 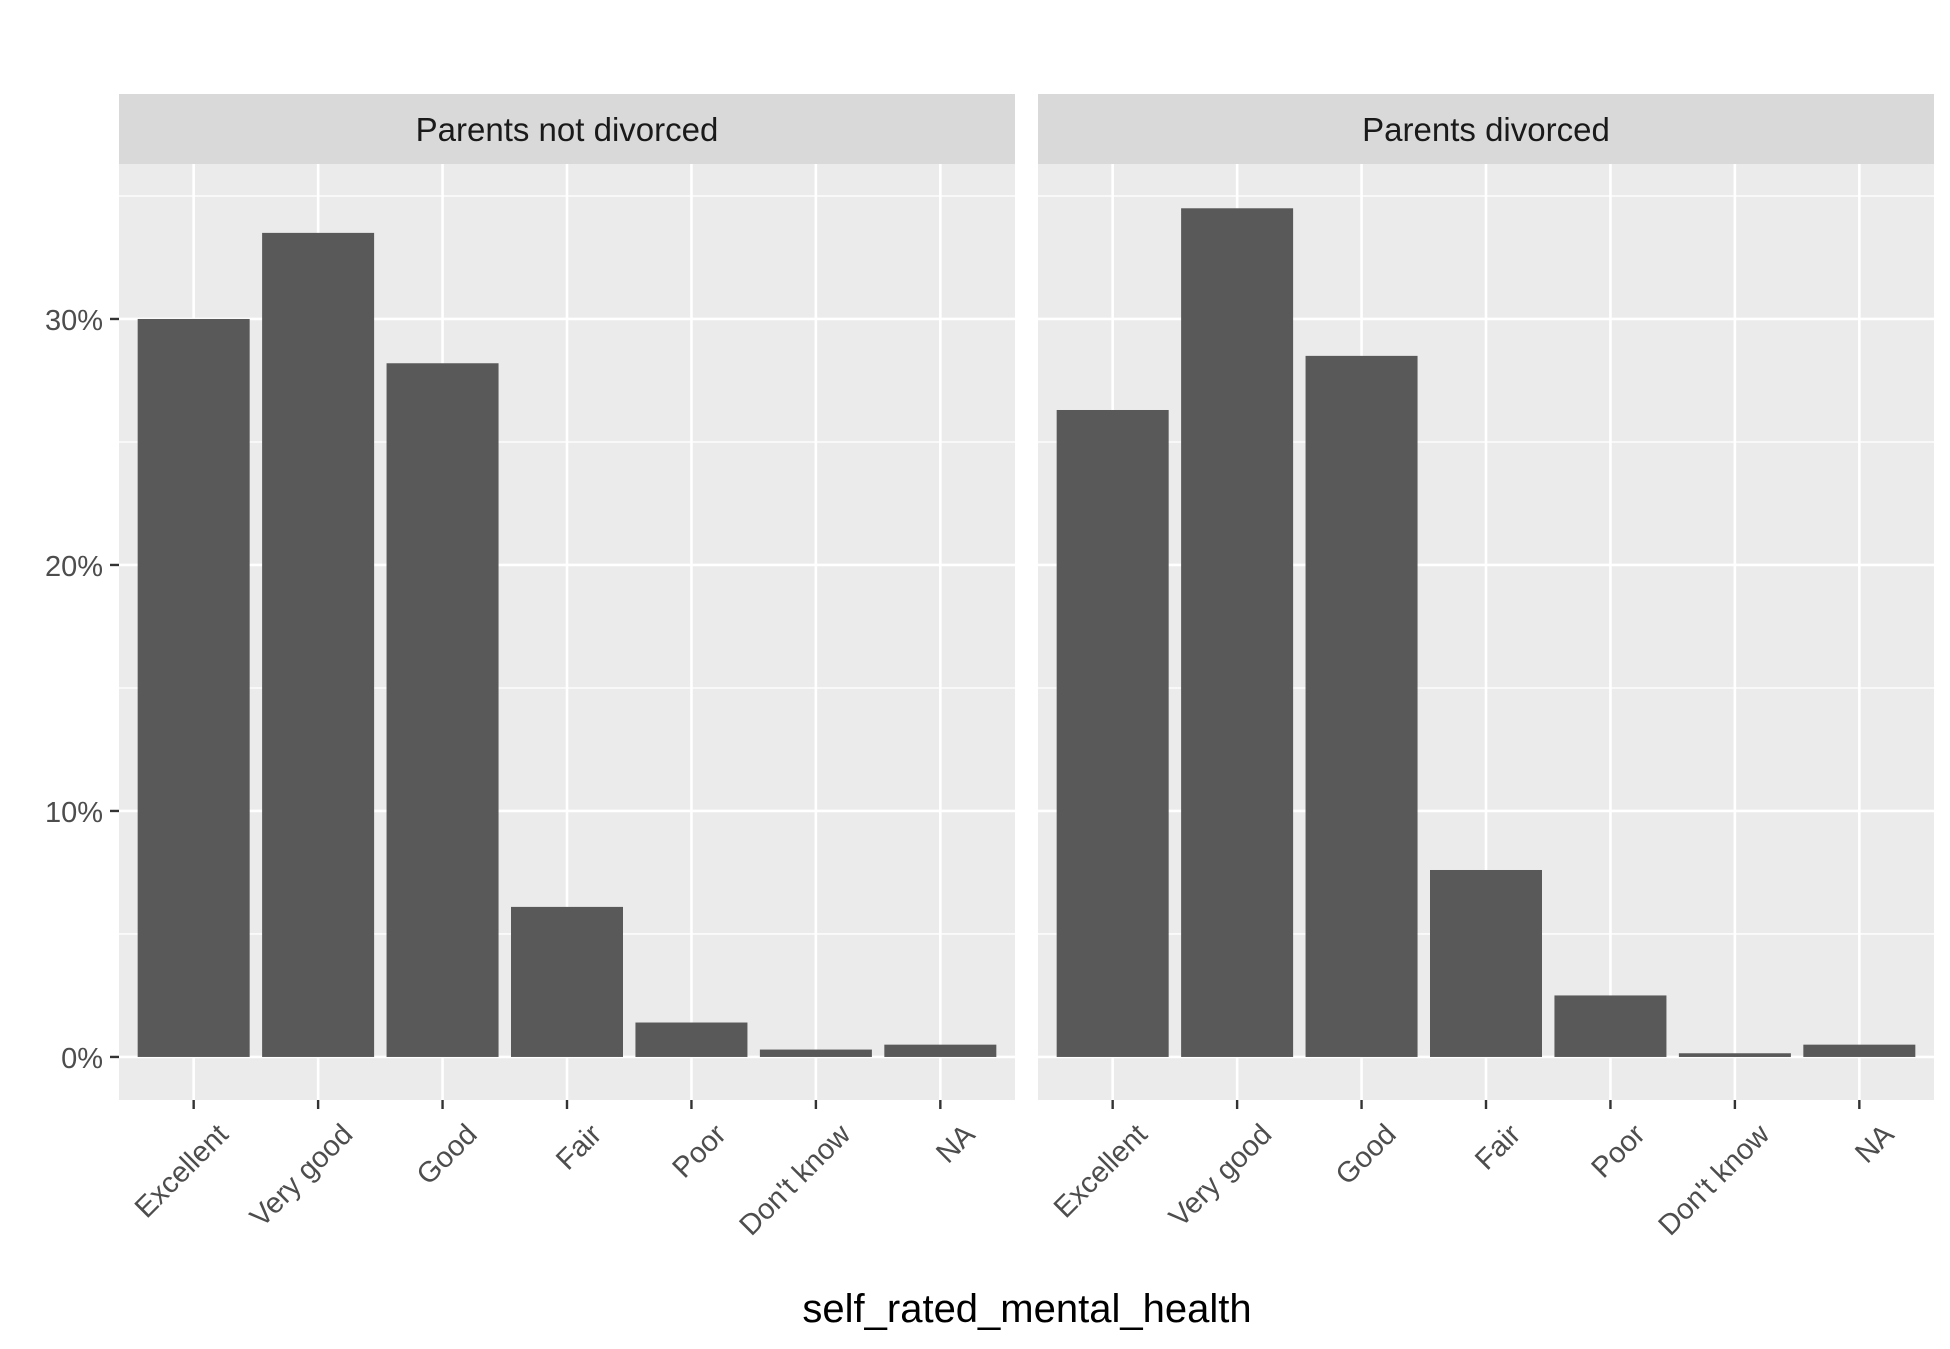 What do you see at coordinates (74, 813) in the screenshot?
I see `y-tick-label: 10%` at bounding box center [74, 813].